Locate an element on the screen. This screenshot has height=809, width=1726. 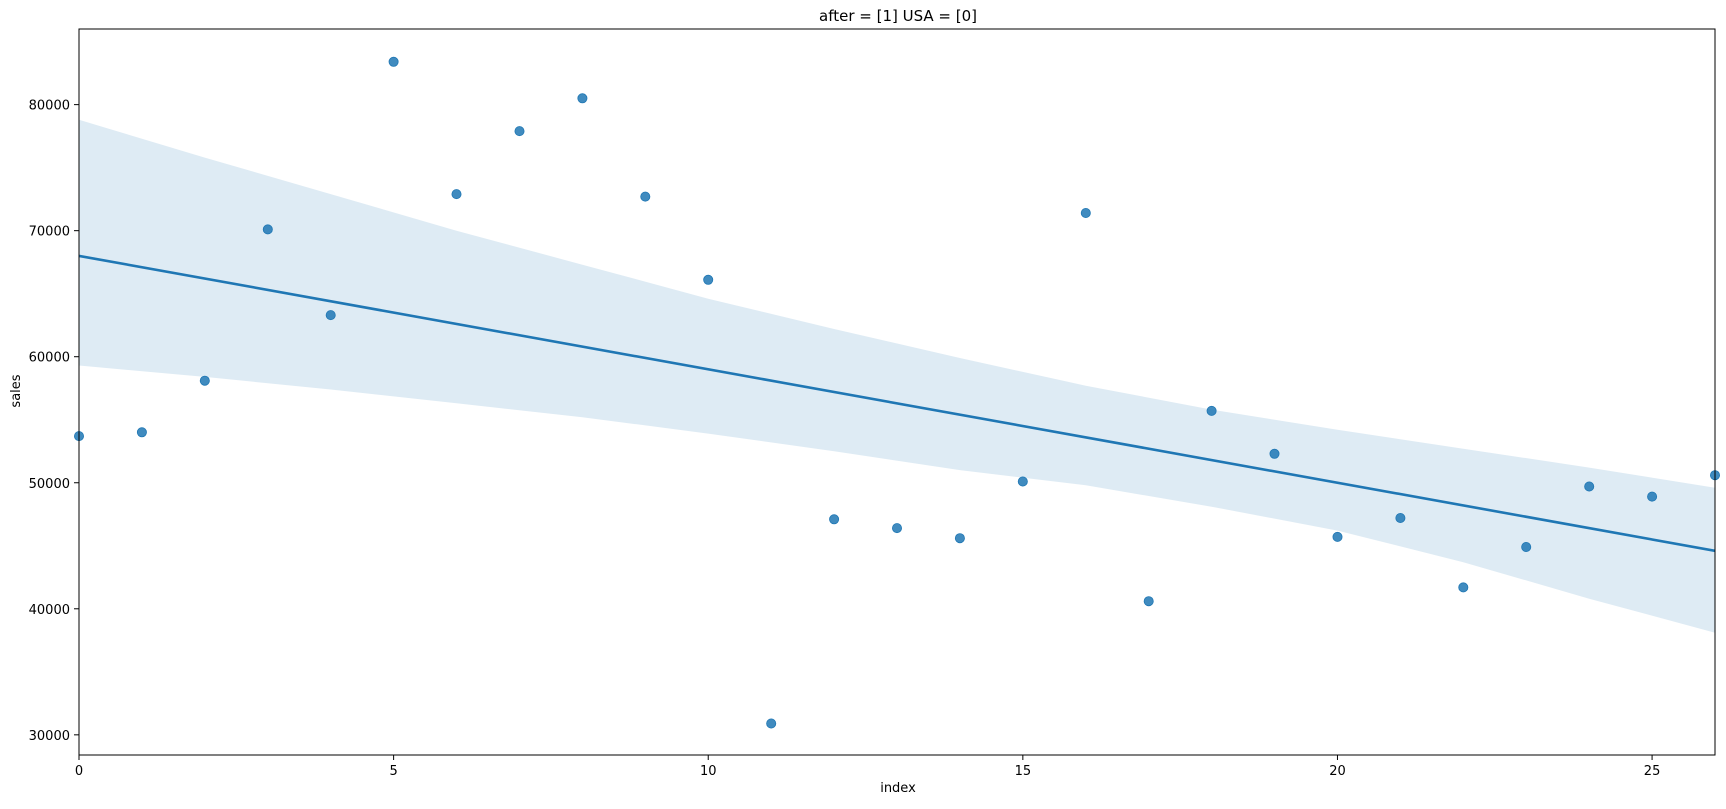
x-tick-label: 5 is located at coordinates (393, 771).